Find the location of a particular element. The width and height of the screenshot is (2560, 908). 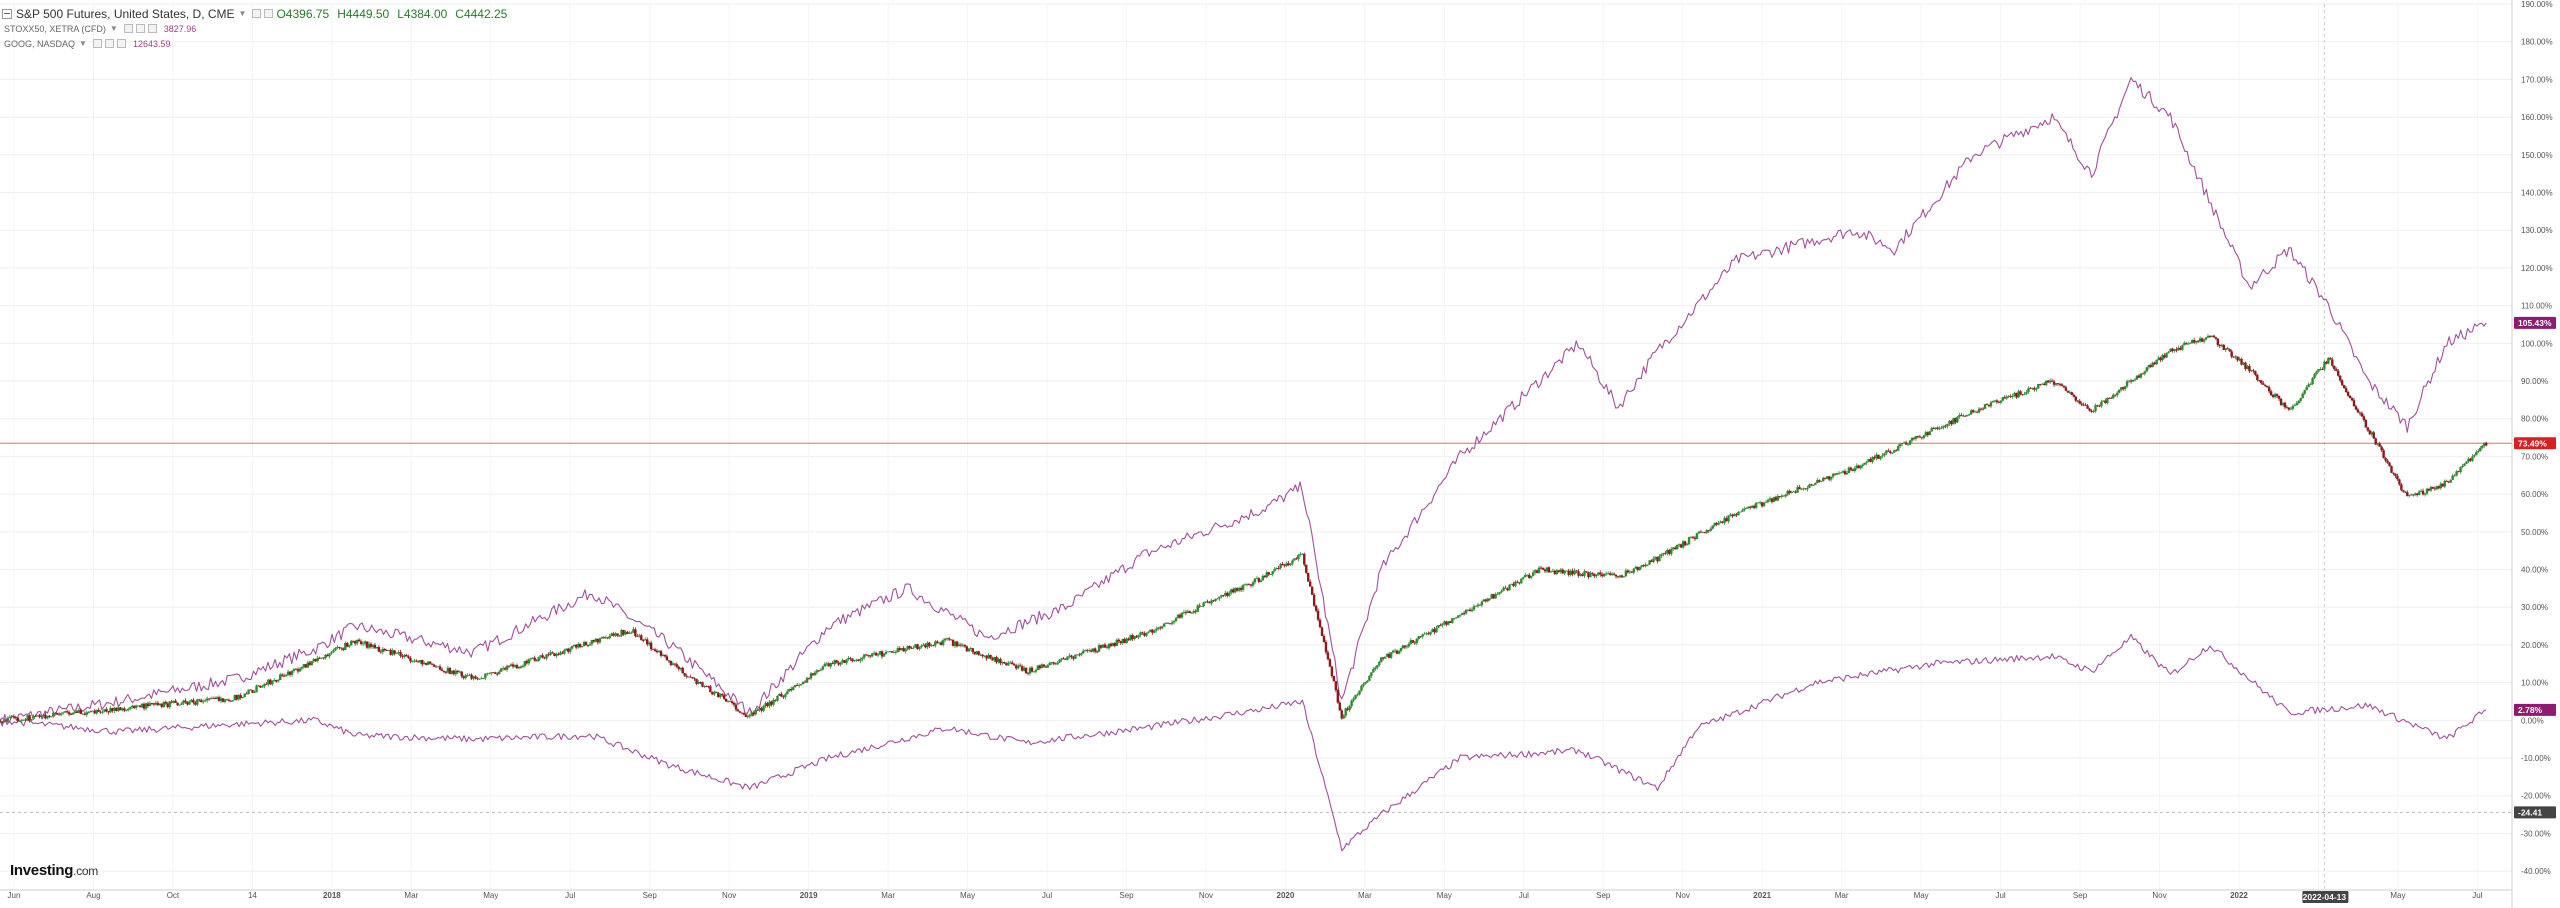

x-tick-label: 14 is located at coordinates (252, 895).